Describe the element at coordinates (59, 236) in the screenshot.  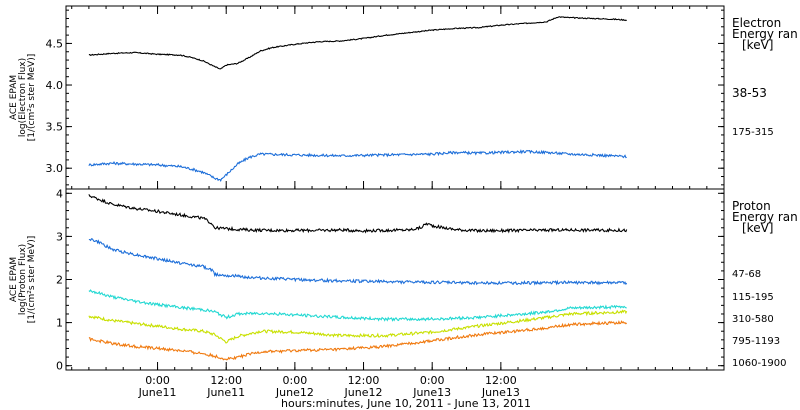
I see `y-tick-label: 3` at that location.